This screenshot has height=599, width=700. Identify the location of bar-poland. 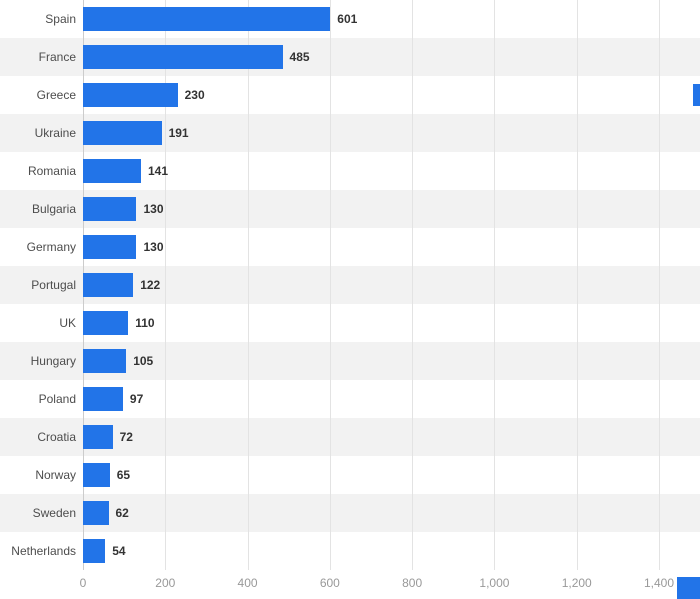
(103, 399).